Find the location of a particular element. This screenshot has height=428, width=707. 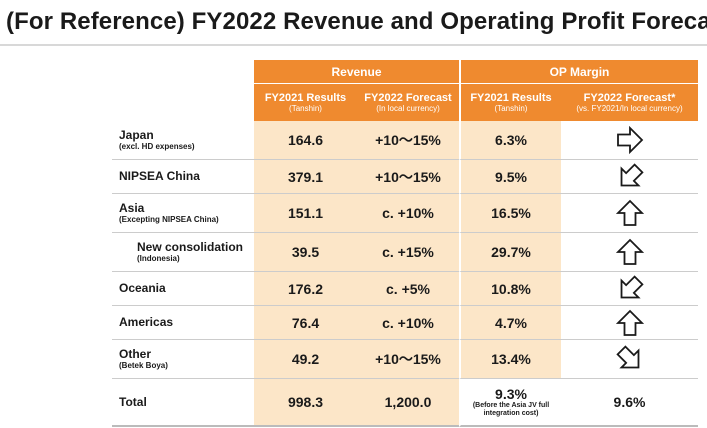

table-row: Japan (excl. HD expenses) 164.6 +10〜15% 6.3% is located at coordinates (405, 140).